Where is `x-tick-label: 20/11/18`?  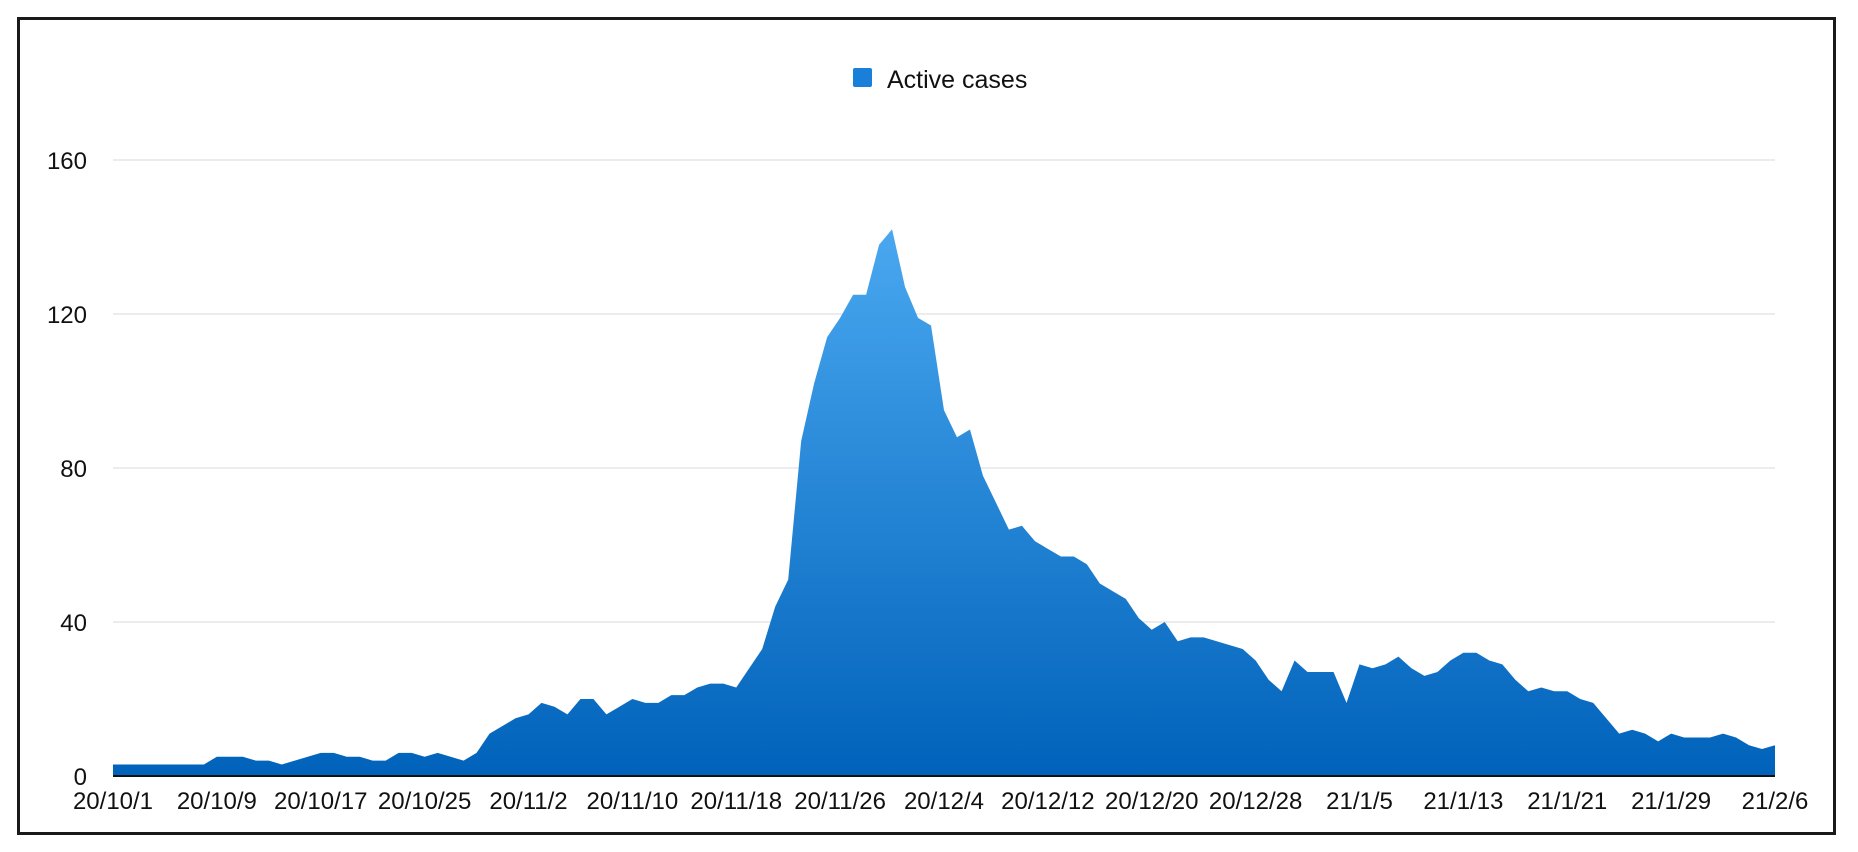
x-tick-label: 20/11/18 is located at coordinates (736, 801).